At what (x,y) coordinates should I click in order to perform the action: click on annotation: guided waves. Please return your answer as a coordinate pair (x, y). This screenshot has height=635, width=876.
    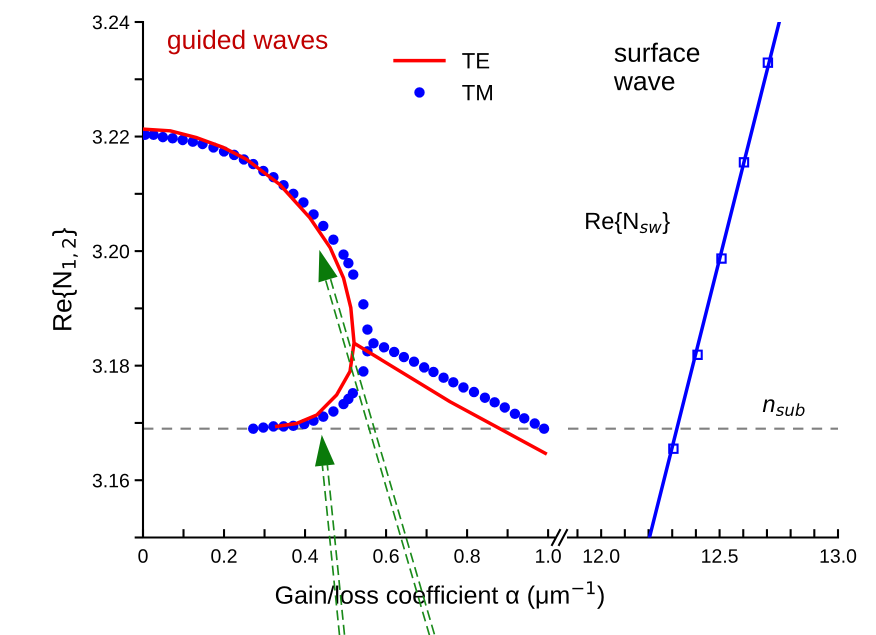
    Looking at the image, I should click on (248, 42).